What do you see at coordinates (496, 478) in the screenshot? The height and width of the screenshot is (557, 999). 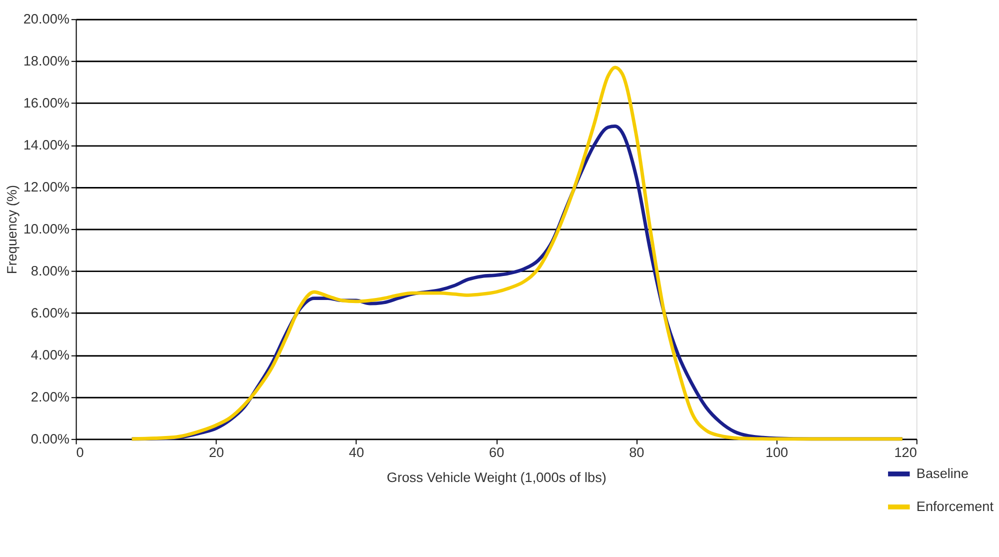 I see `x-axis-title: Gross Vehicle Weight (1,000s of lbs)` at bounding box center [496, 478].